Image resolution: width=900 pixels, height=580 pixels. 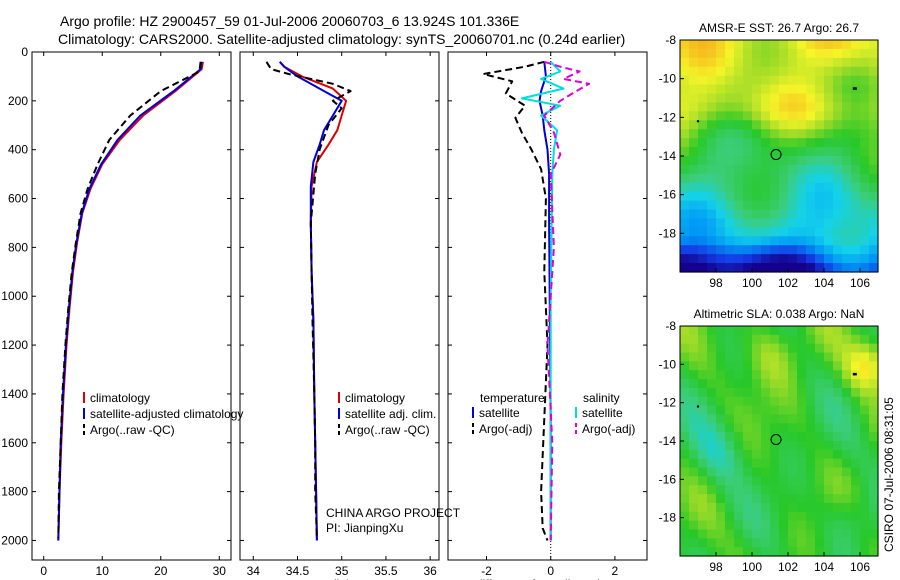 What do you see at coordinates (776, 155) in the screenshot?
I see `amsre_sst_map-float-position-marker` at bounding box center [776, 155].